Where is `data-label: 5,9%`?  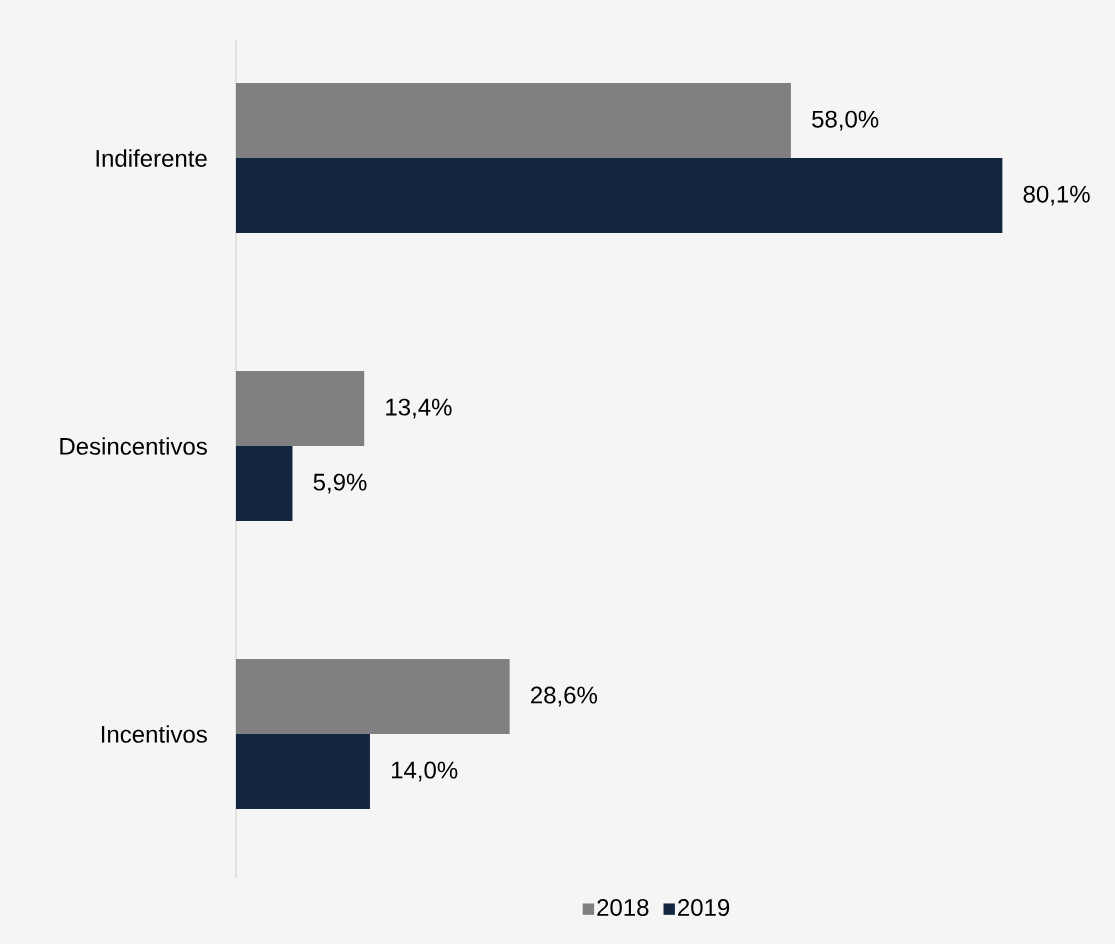 data-label: 5,9% is located at coordinates (340, 483).